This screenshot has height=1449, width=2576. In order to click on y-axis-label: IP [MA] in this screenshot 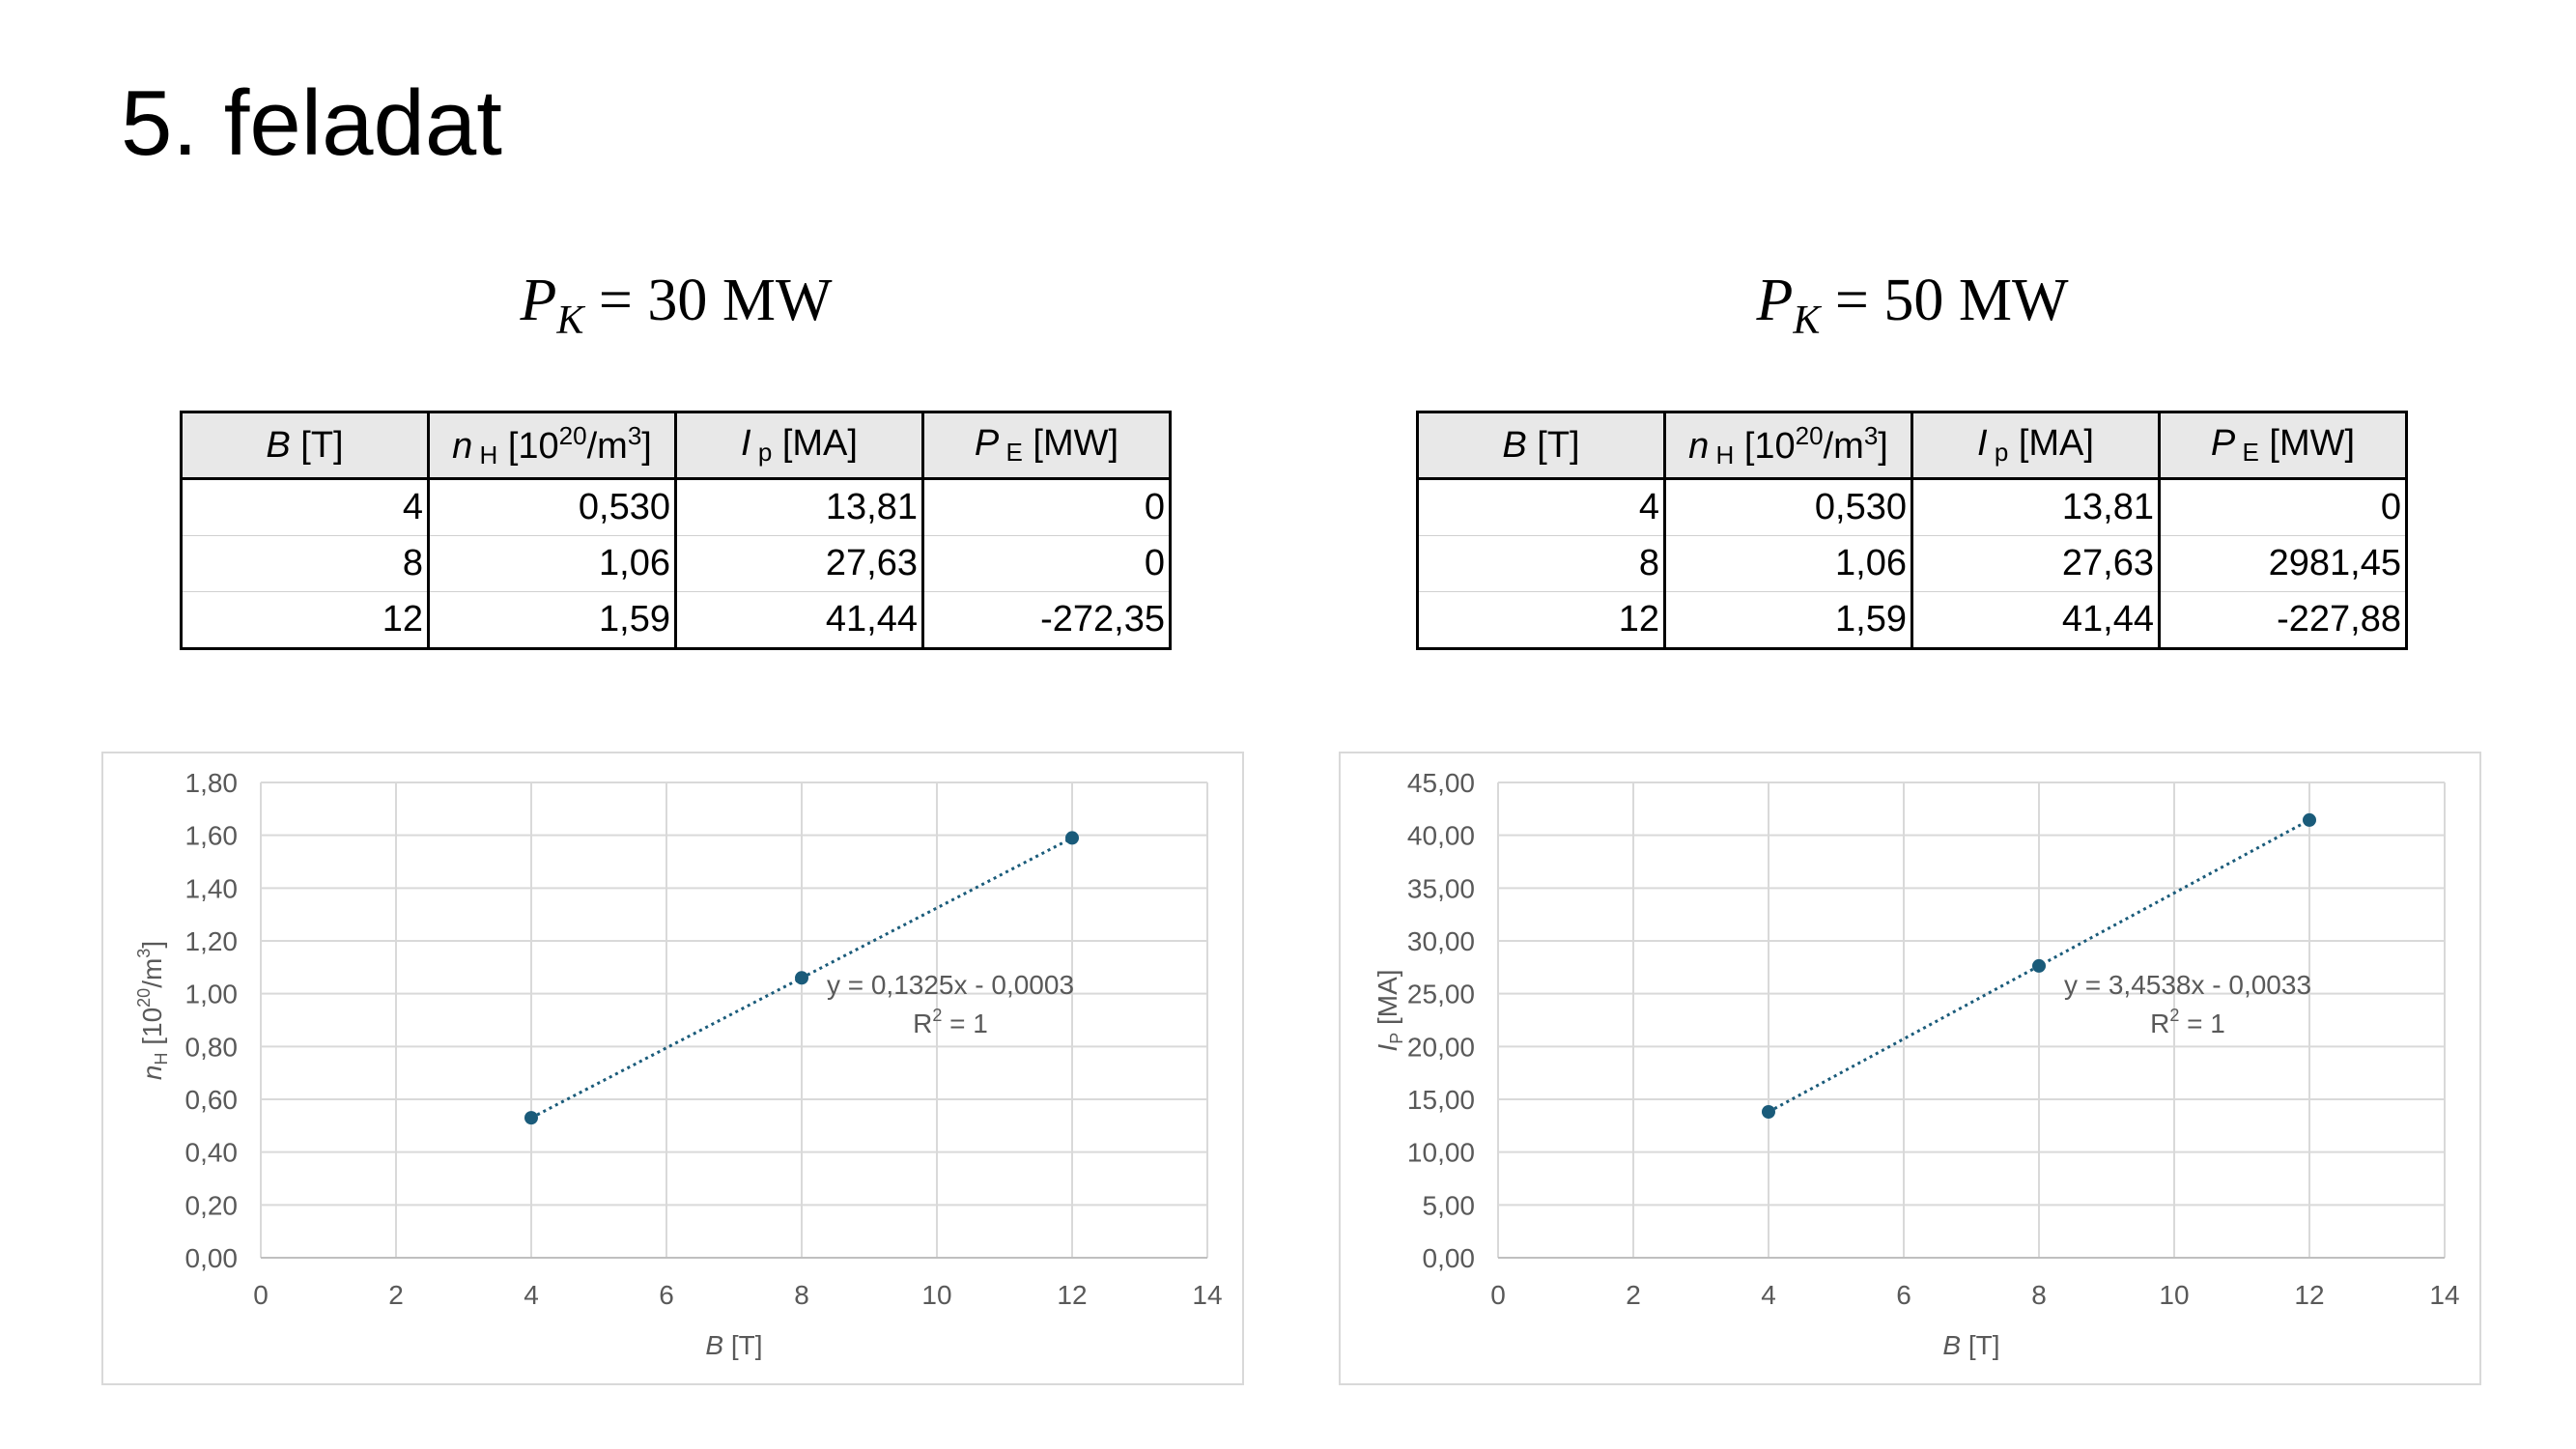, I will do `click(1389, 1010)`.